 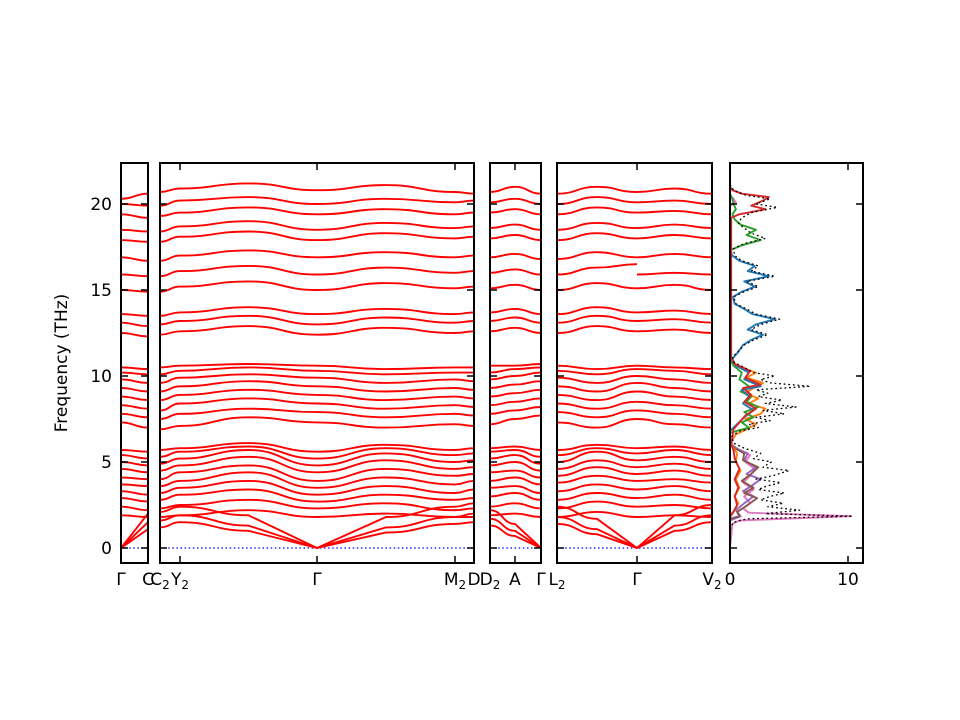 I want to click on dos-curve-proj-purple, so click(x=745, y=482).